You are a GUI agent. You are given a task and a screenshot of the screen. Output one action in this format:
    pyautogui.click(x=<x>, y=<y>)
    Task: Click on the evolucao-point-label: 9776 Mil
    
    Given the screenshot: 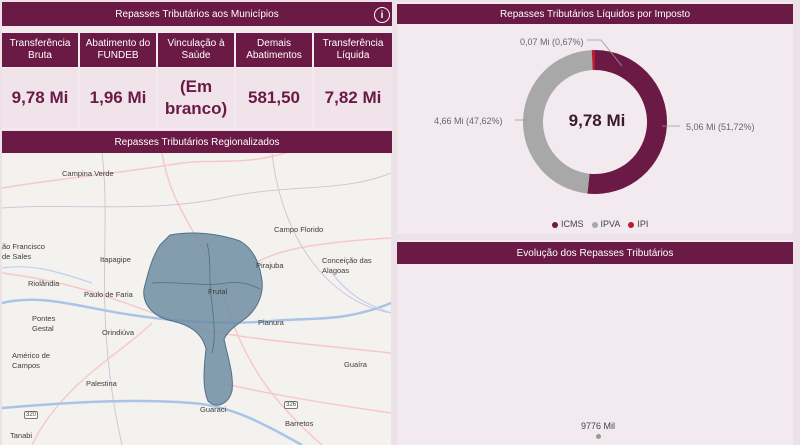 What is the action you would take?
    pyautogui.click(x=598, y=426)
    